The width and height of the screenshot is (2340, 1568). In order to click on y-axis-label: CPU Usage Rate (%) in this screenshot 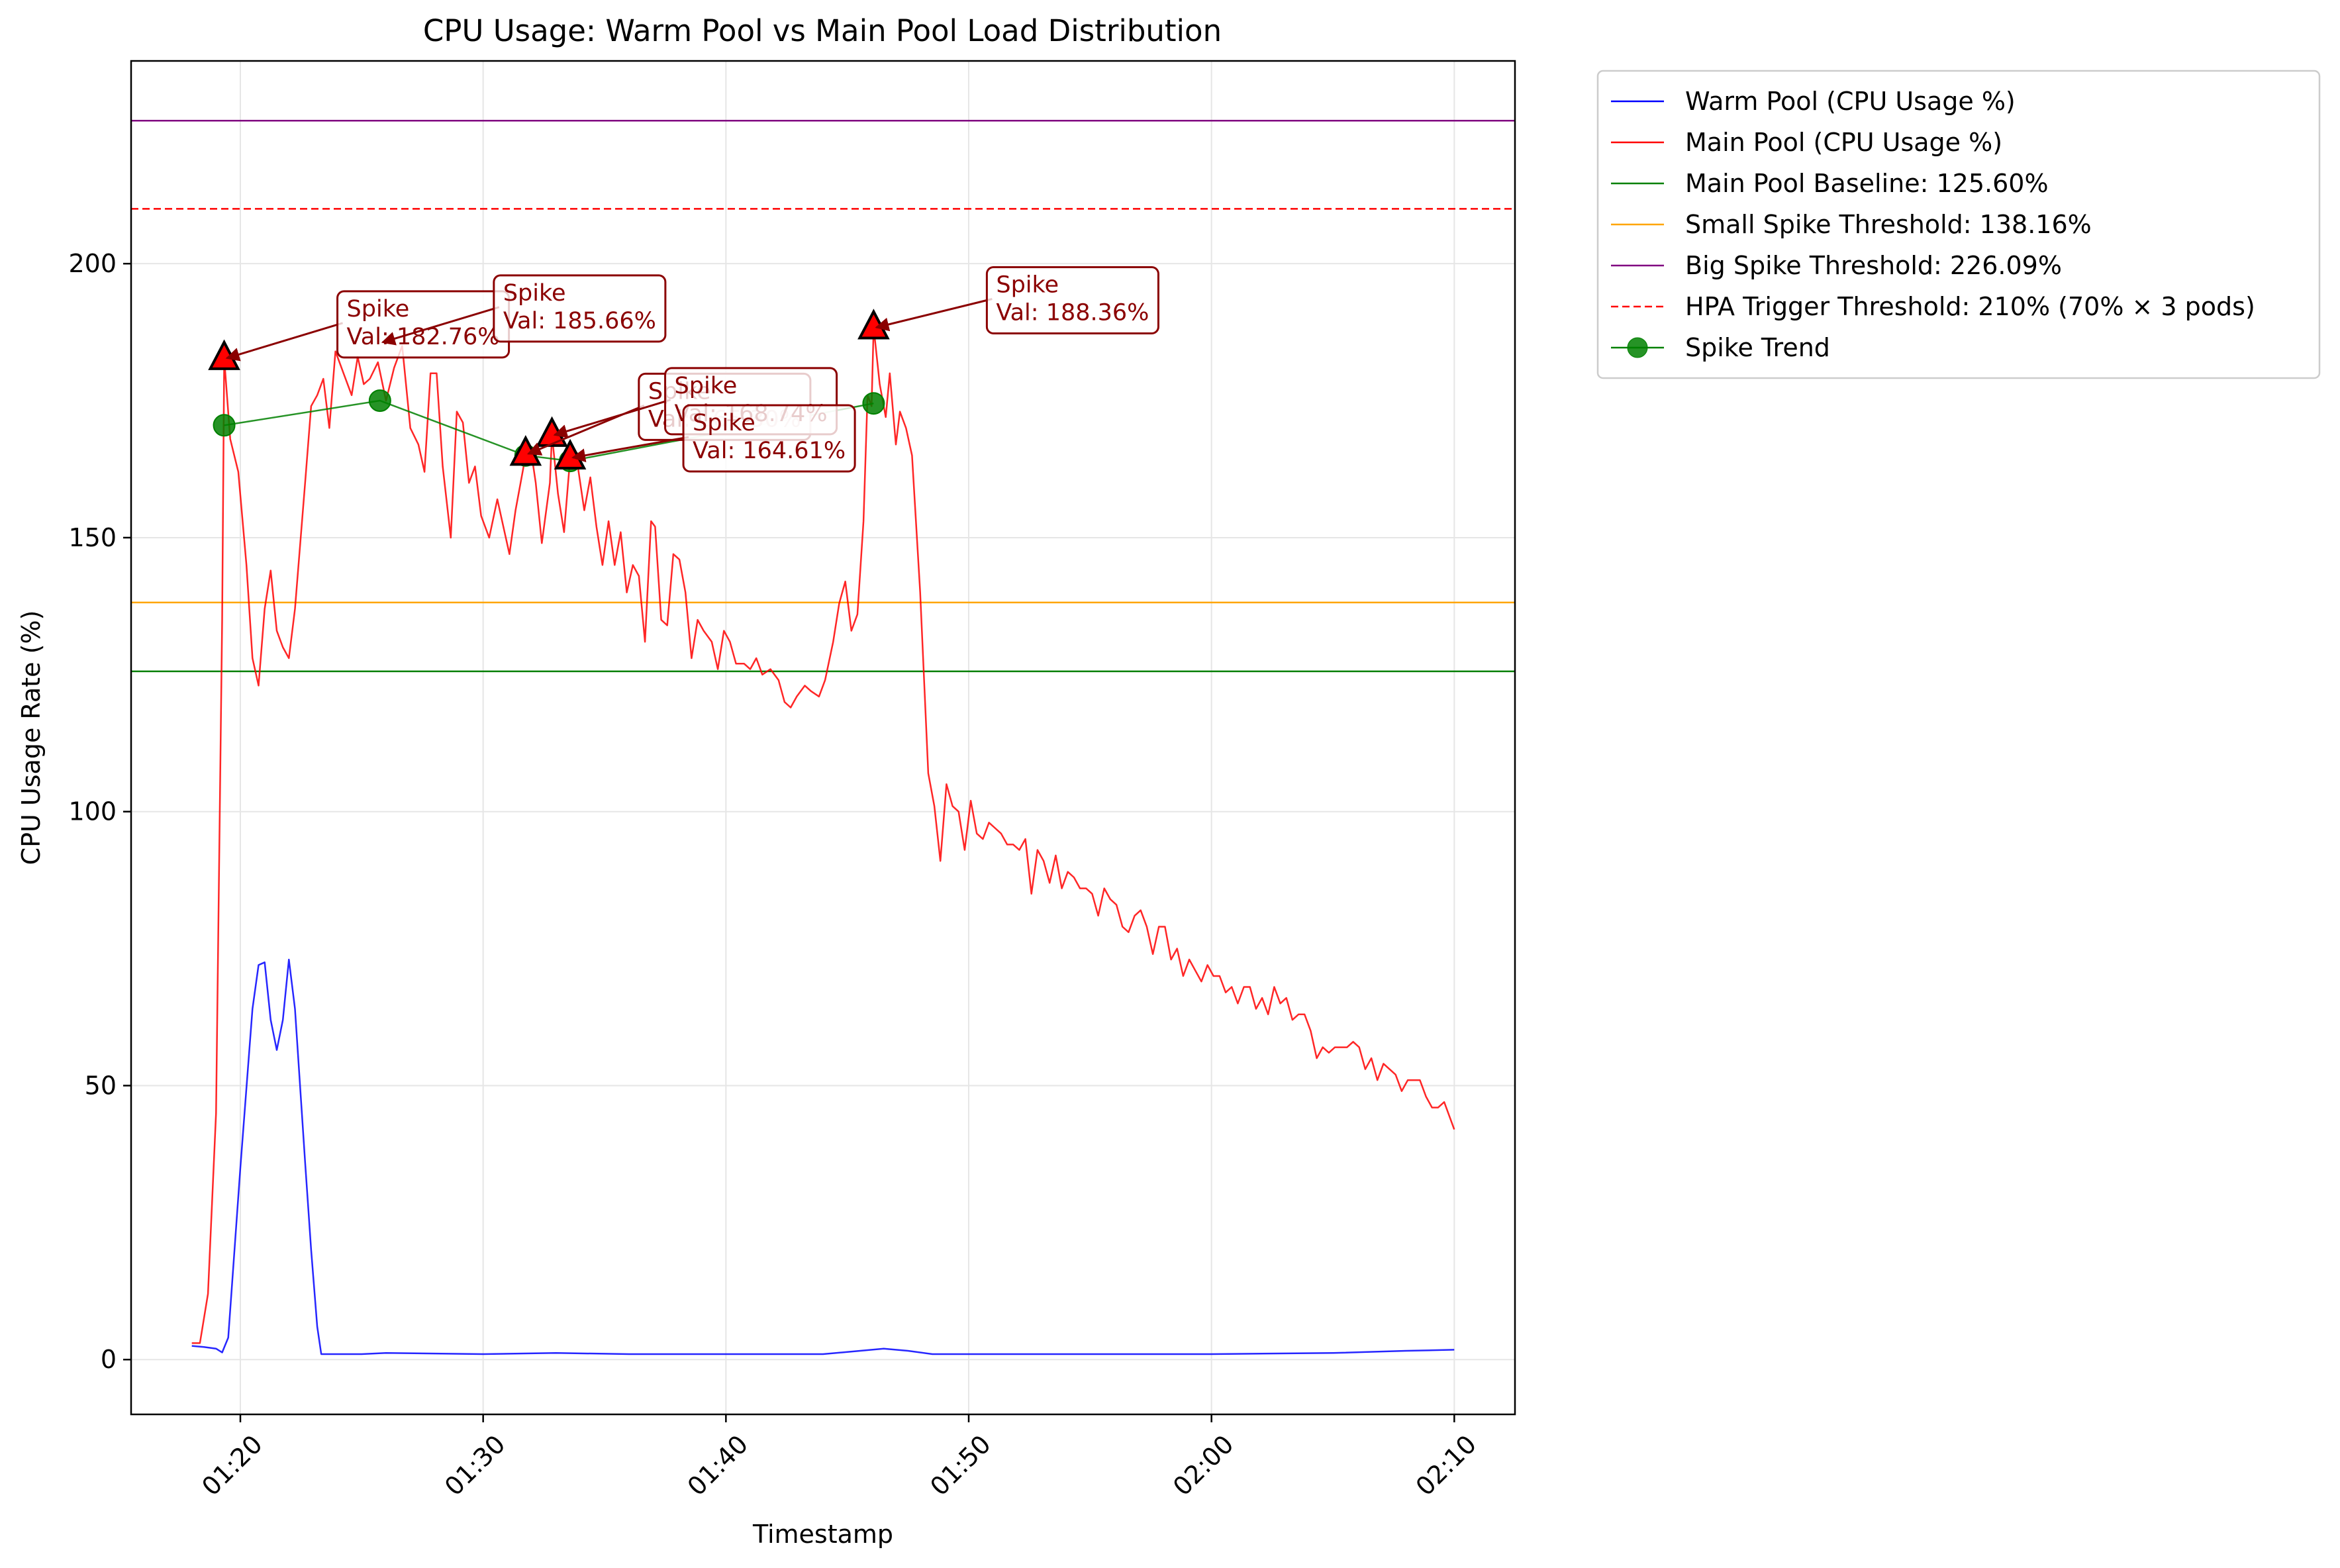, I will do `click(32, 738)`.